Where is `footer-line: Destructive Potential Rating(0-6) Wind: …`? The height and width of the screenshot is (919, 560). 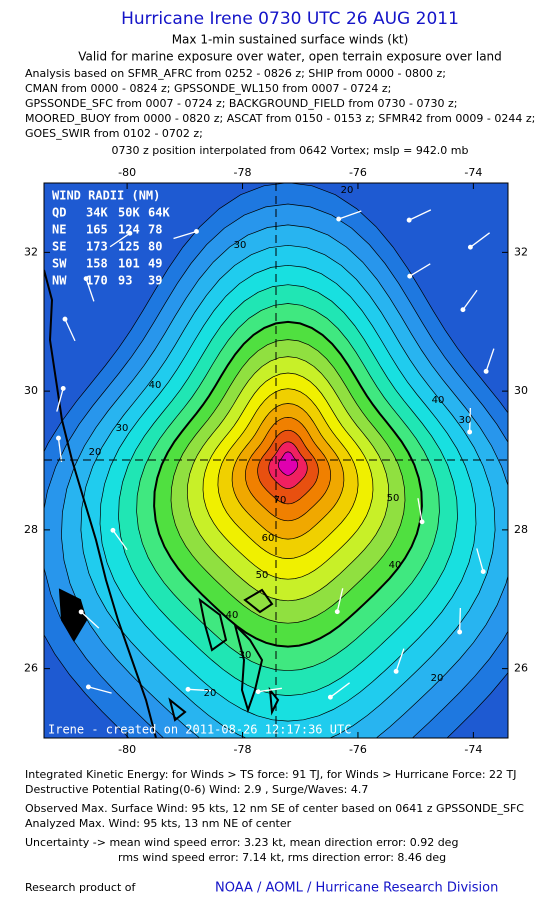 footer-line: Destructive Potential Rating(0-6) Wind: … is located at coordinates (196, 789).